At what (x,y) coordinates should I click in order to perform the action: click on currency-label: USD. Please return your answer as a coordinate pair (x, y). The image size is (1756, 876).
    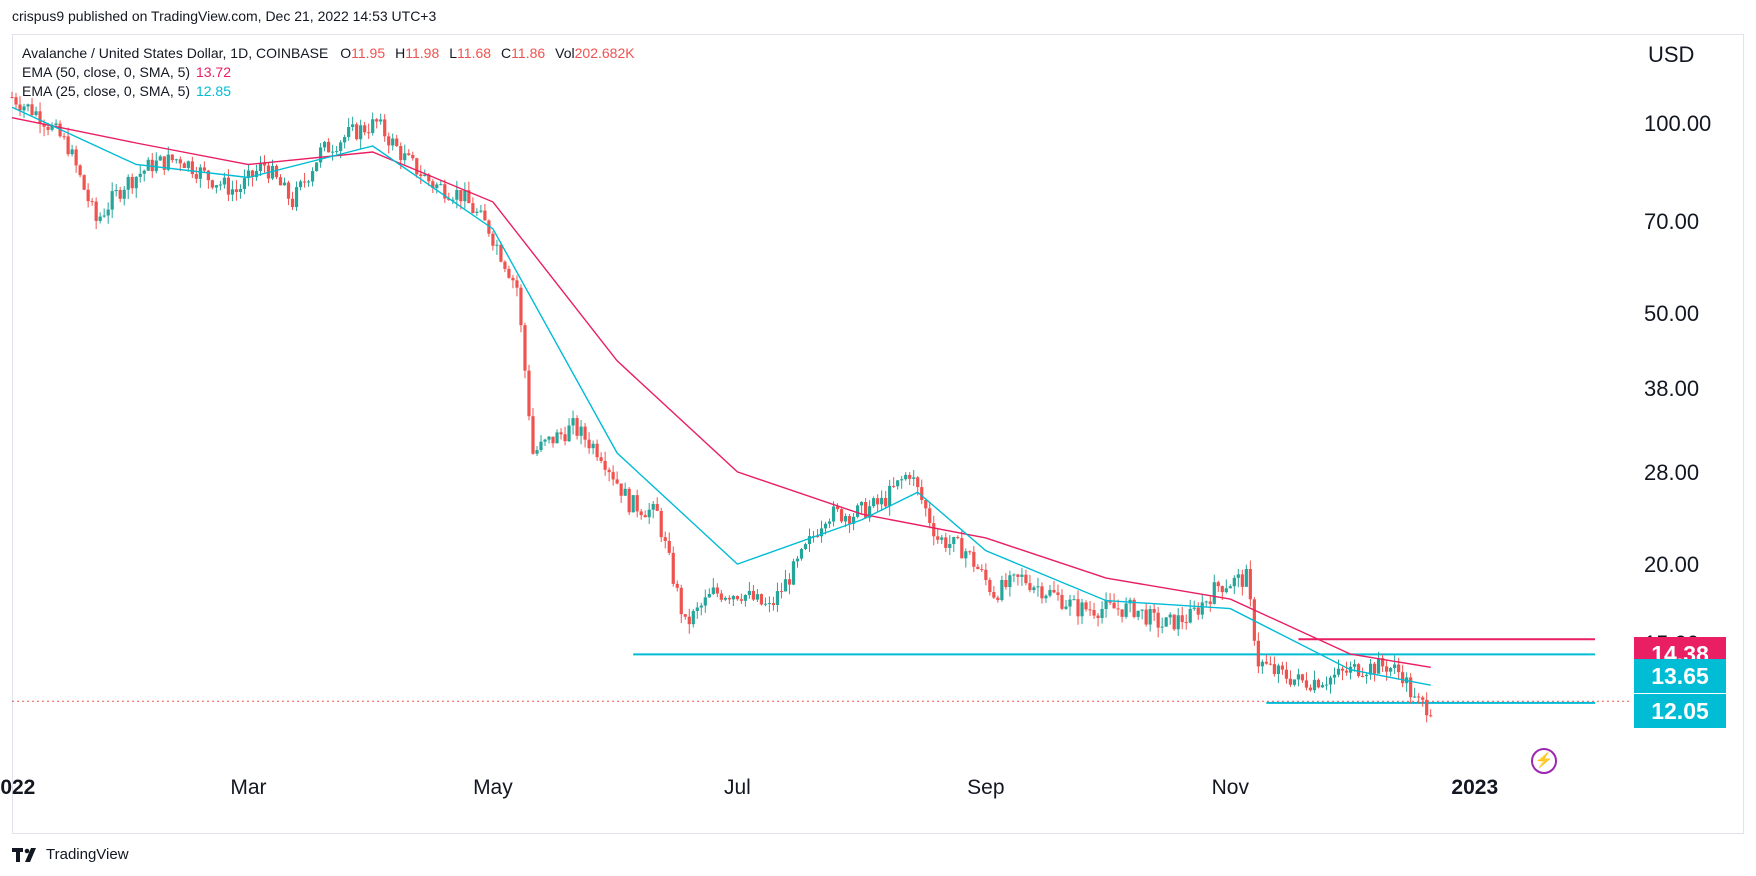
    Looking at the image, I should click on (1671, 54).